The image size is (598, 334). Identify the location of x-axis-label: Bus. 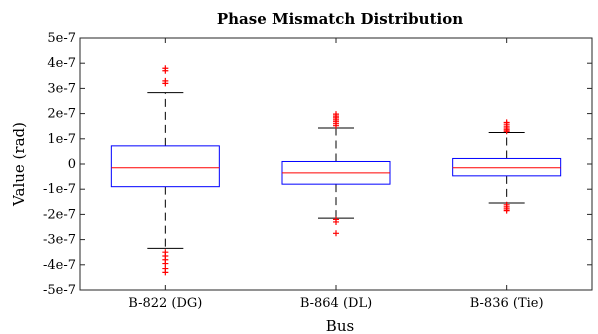
(340, 325).